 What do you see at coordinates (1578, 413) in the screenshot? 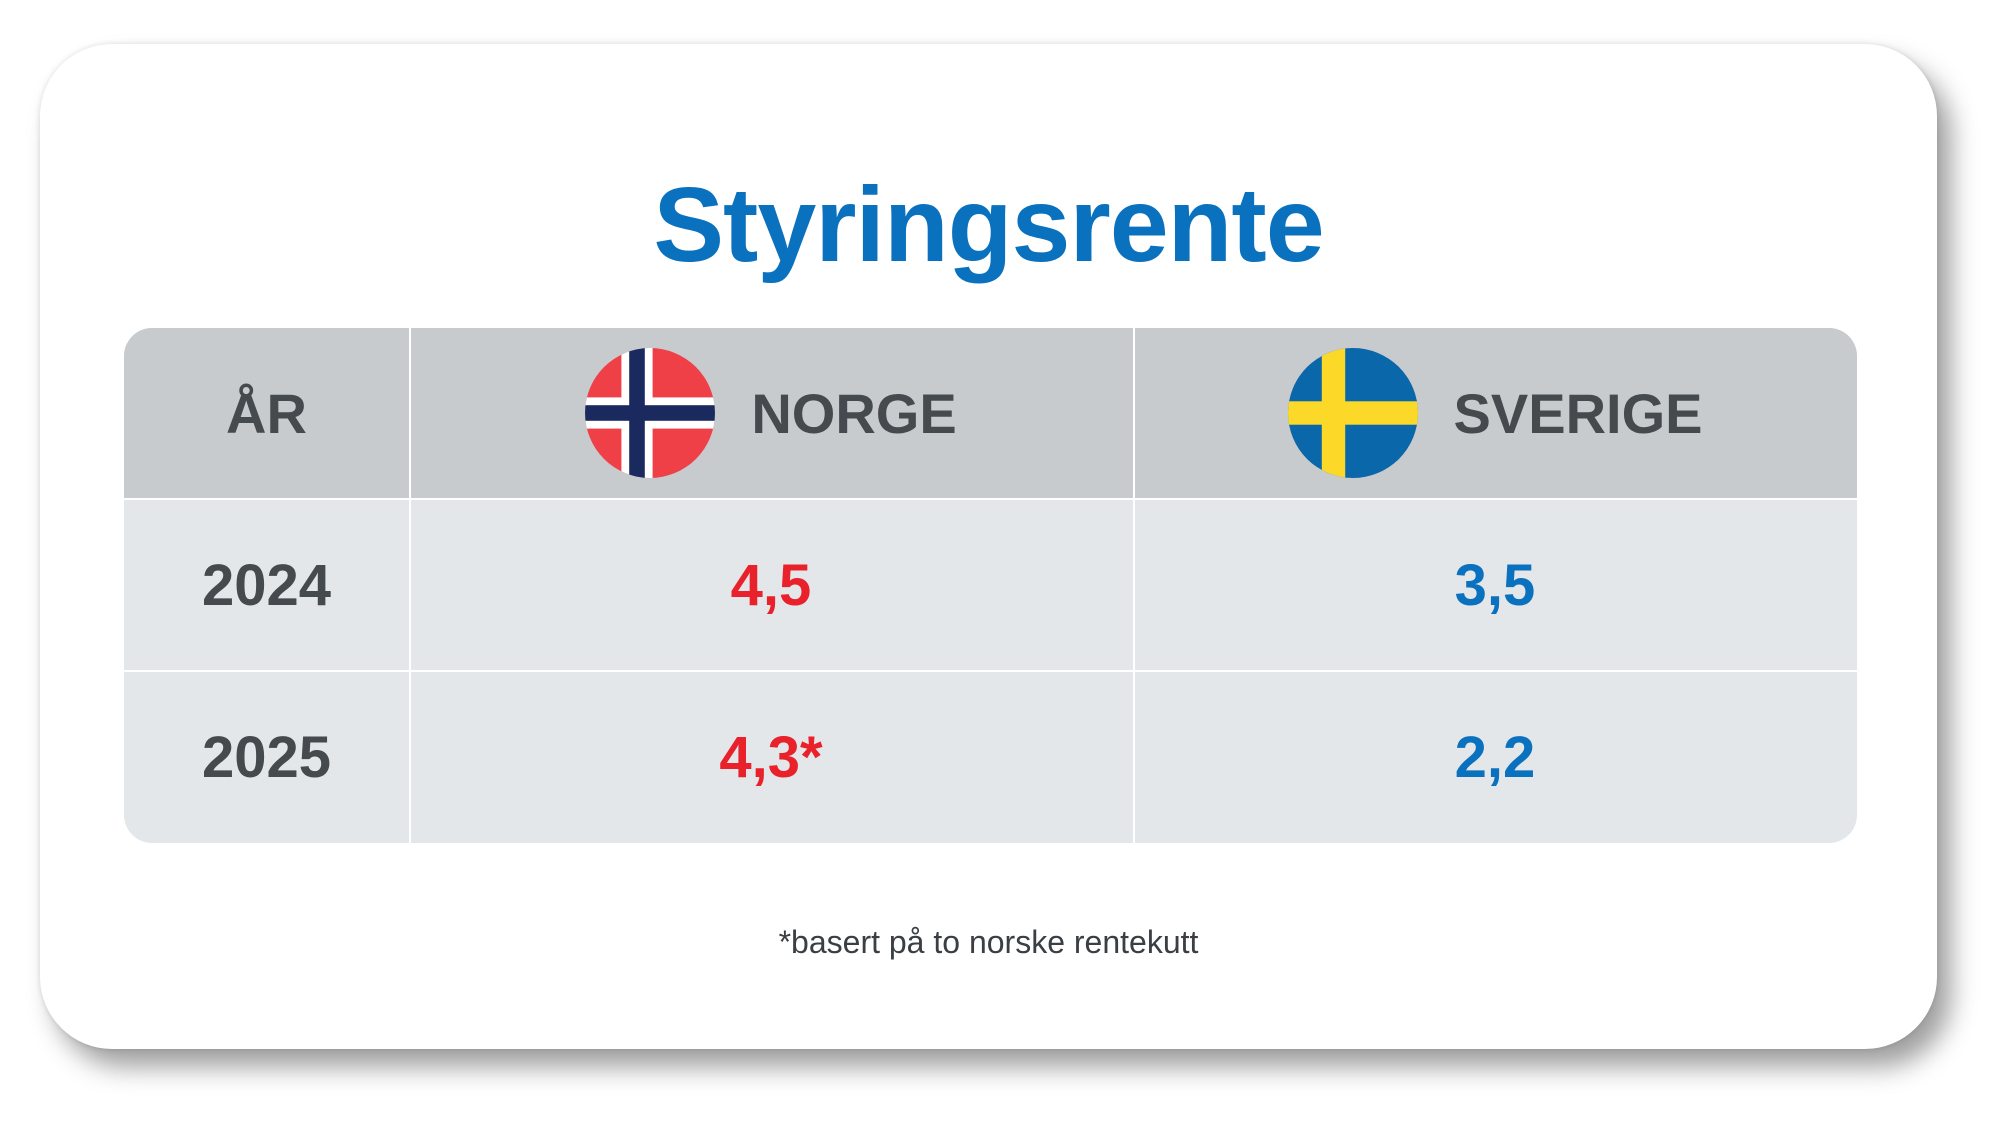
I see `header-sweden-label: SVERIGE` at bounding box center [1578, 413].